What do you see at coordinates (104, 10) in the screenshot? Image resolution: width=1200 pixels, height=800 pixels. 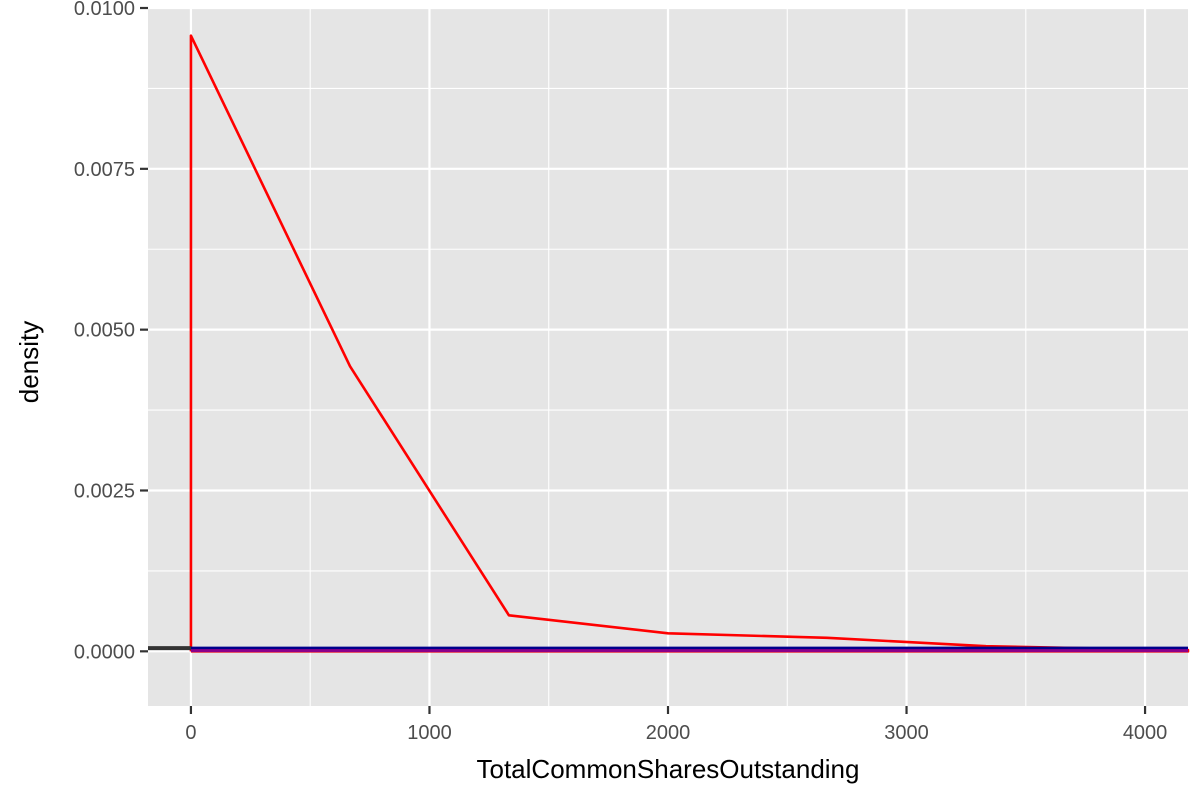 I see `y-tick-label: 0.0100` at bounding box center [104, 10].